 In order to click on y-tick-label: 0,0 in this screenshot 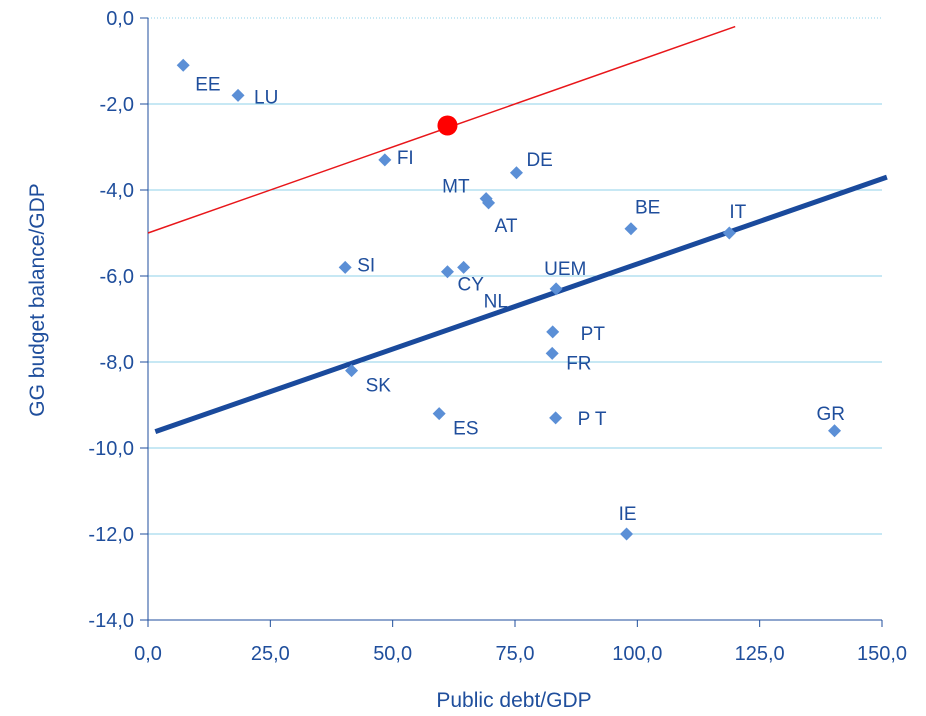, I will do `click(120, 19)`.